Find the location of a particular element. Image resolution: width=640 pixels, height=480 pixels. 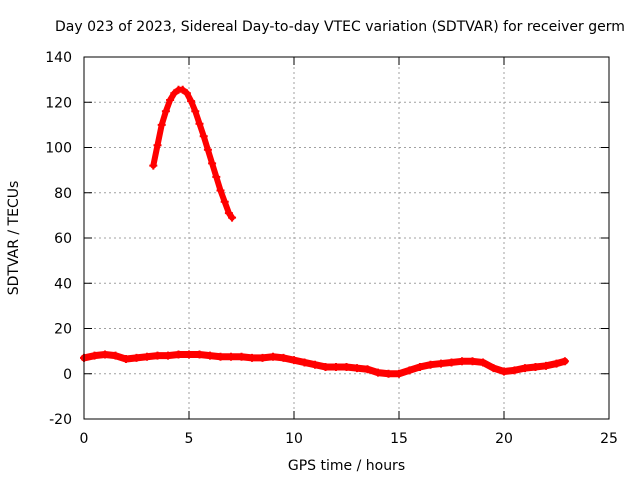

x-tick-label: 15 is located at coordinates (399, 439).